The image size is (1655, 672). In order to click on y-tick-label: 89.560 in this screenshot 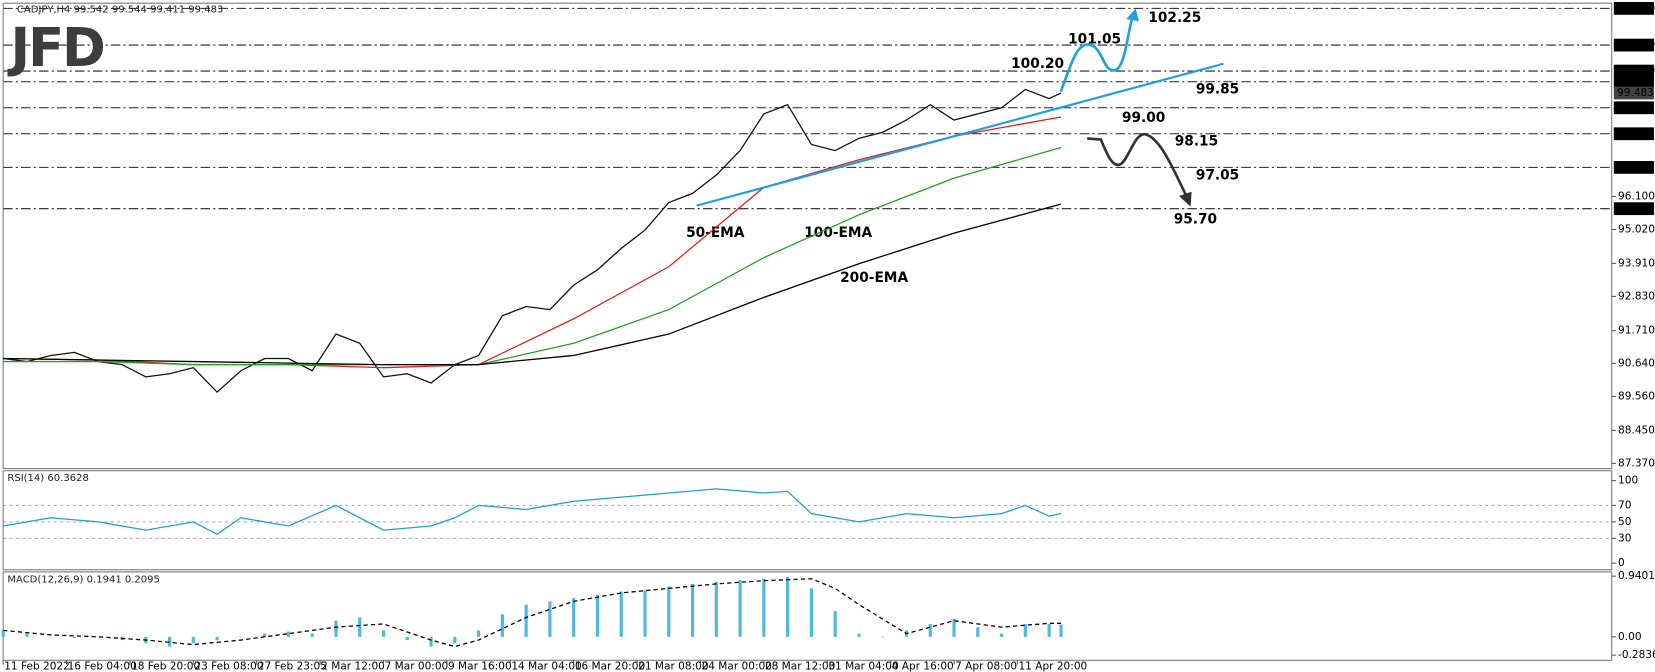, I will do `click(1636, 396)`.